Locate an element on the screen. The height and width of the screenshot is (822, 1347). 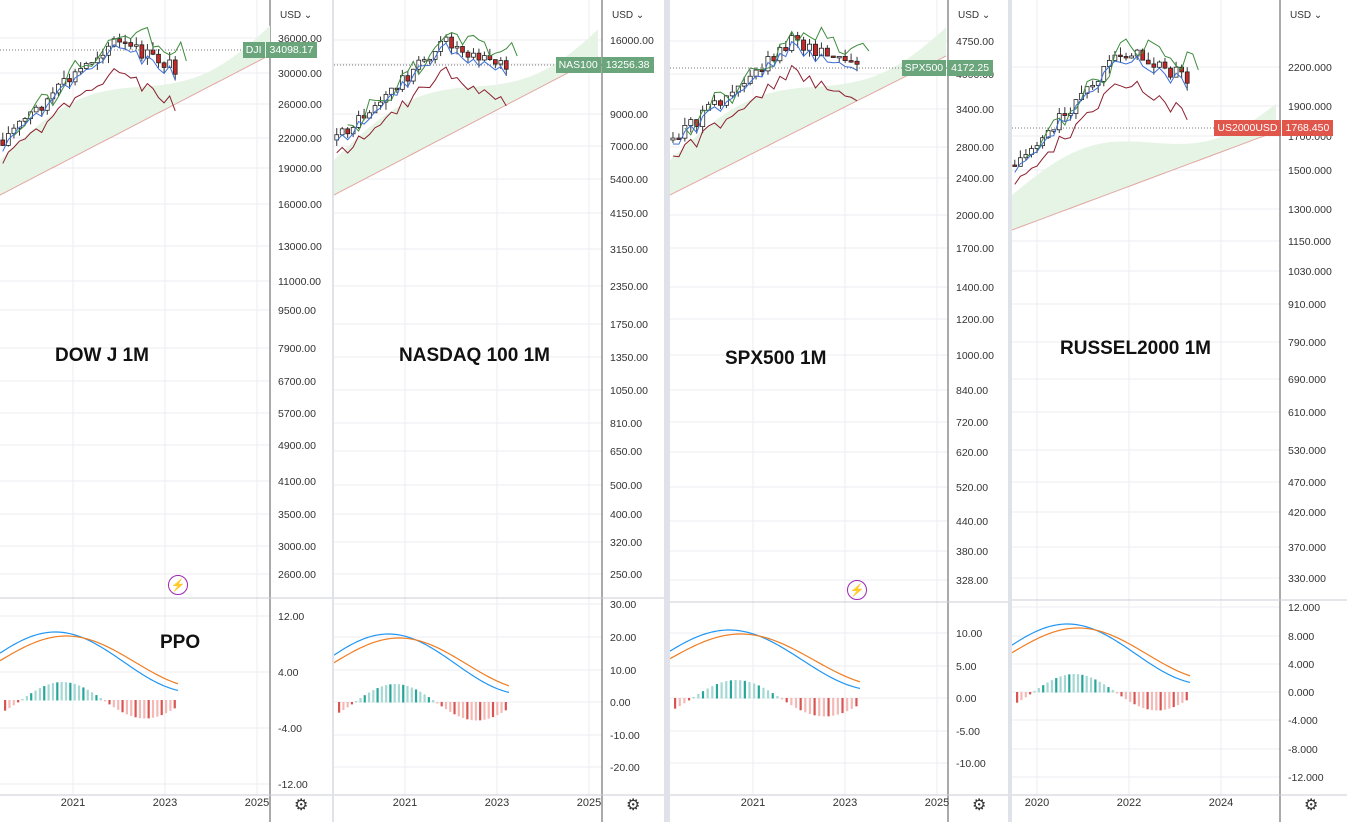
price-tick-label: 9000.00 is located at coordinates (629, 115).